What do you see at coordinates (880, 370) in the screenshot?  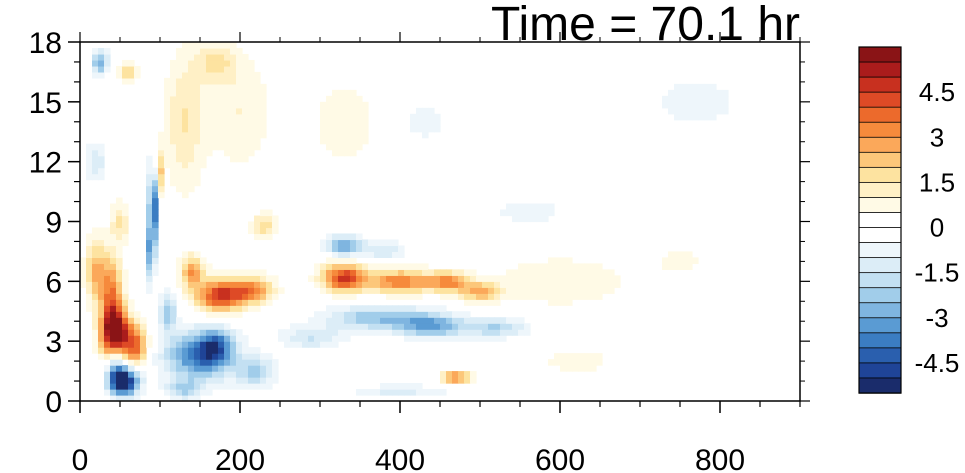 I see `colorbar-swatch` at bounding box center [880, 370].